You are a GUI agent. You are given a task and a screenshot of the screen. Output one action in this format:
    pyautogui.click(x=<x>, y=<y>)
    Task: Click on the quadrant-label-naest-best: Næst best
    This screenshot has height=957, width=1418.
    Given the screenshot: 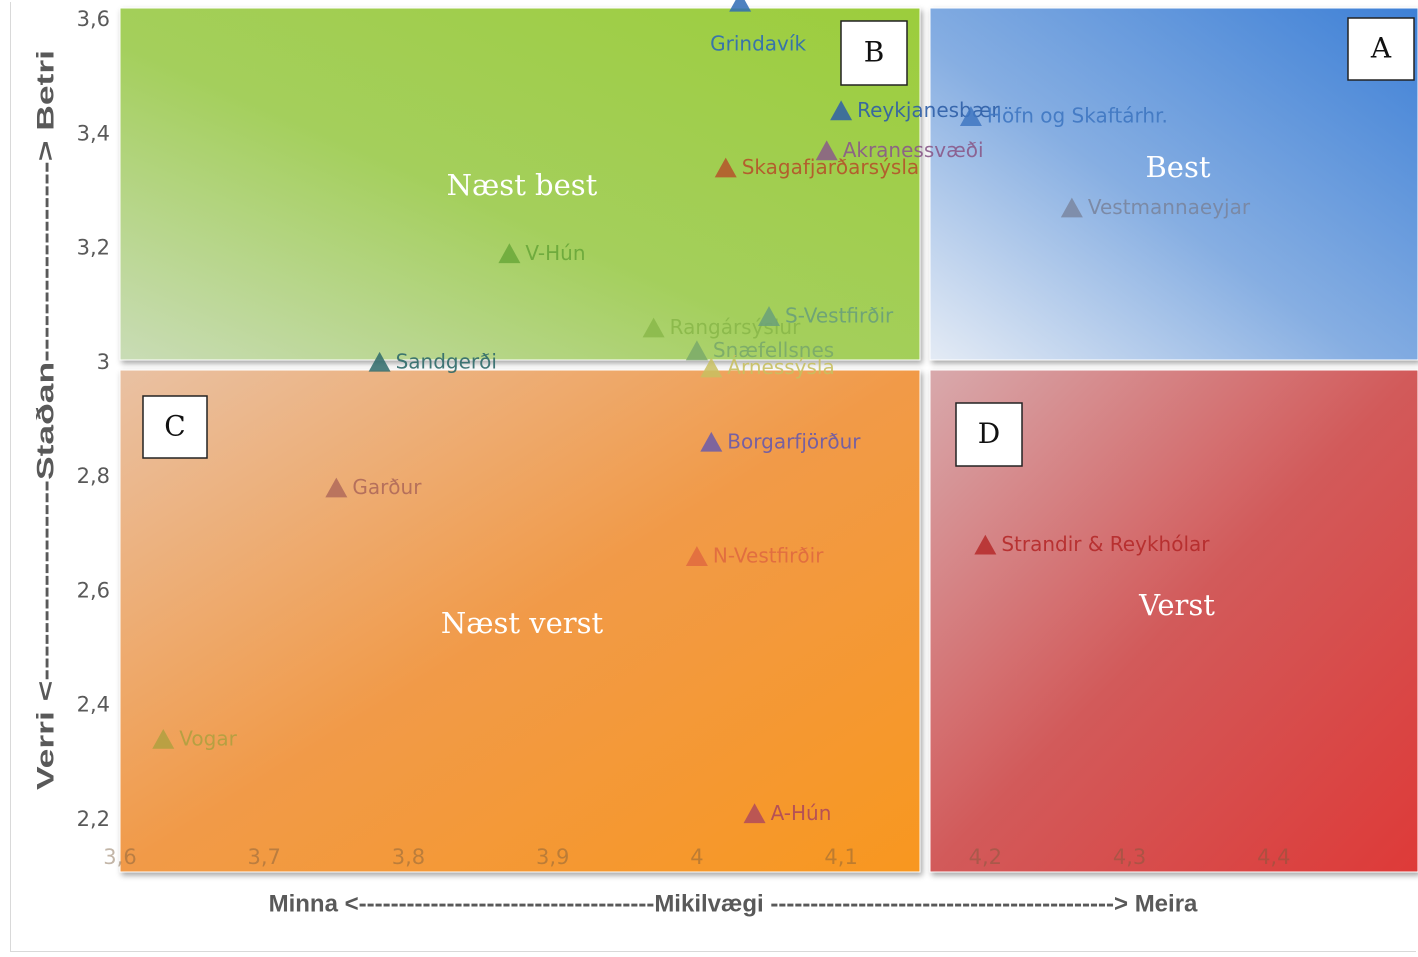 What is the action you would take?
    pyautogui.click(x=522, y=185)
    